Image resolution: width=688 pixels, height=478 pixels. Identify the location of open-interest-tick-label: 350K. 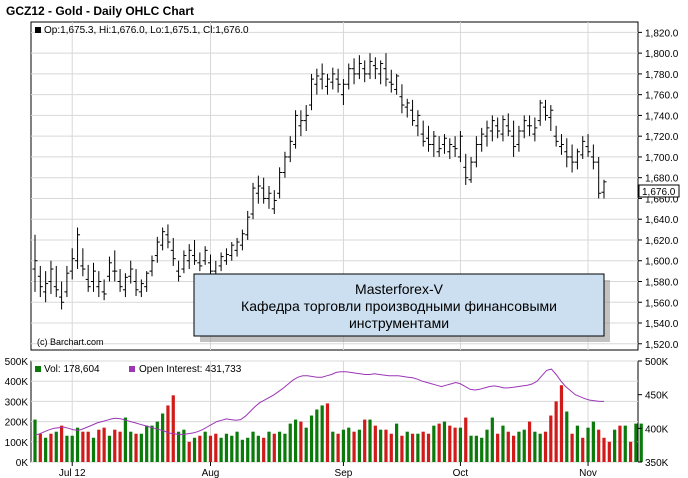
(657, 463).